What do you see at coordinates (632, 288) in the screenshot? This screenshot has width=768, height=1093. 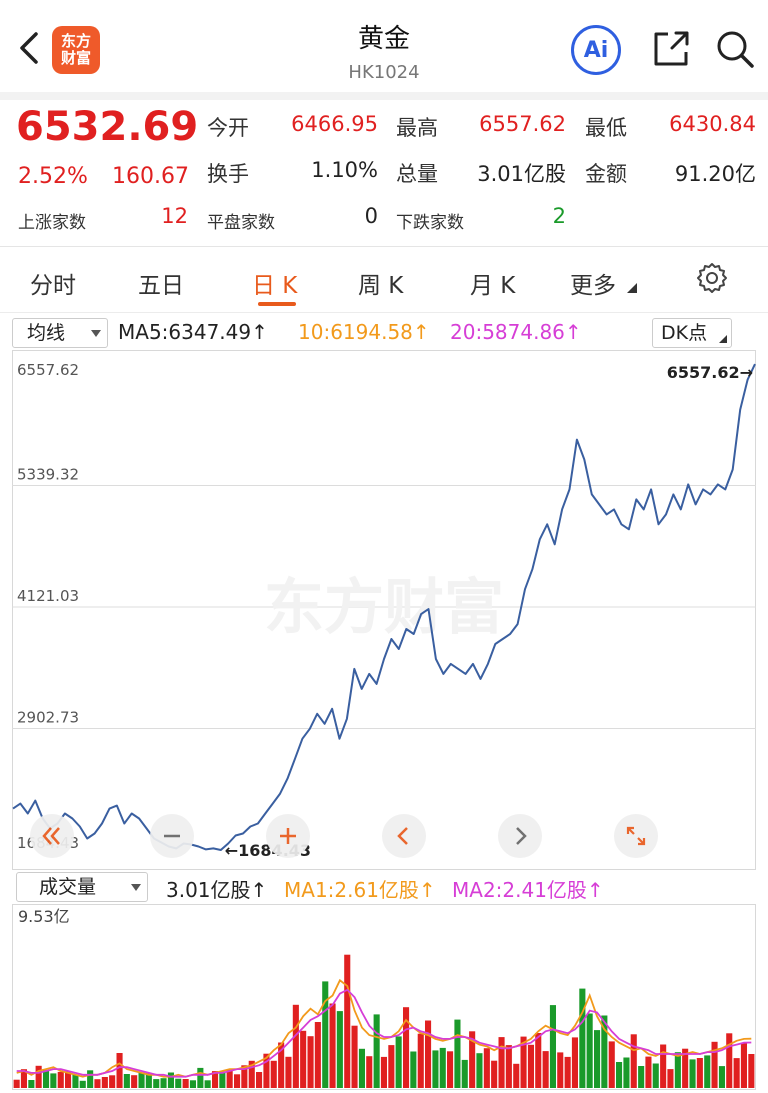 I see `corner-triangle-icon` at bounding box center [632, 288].